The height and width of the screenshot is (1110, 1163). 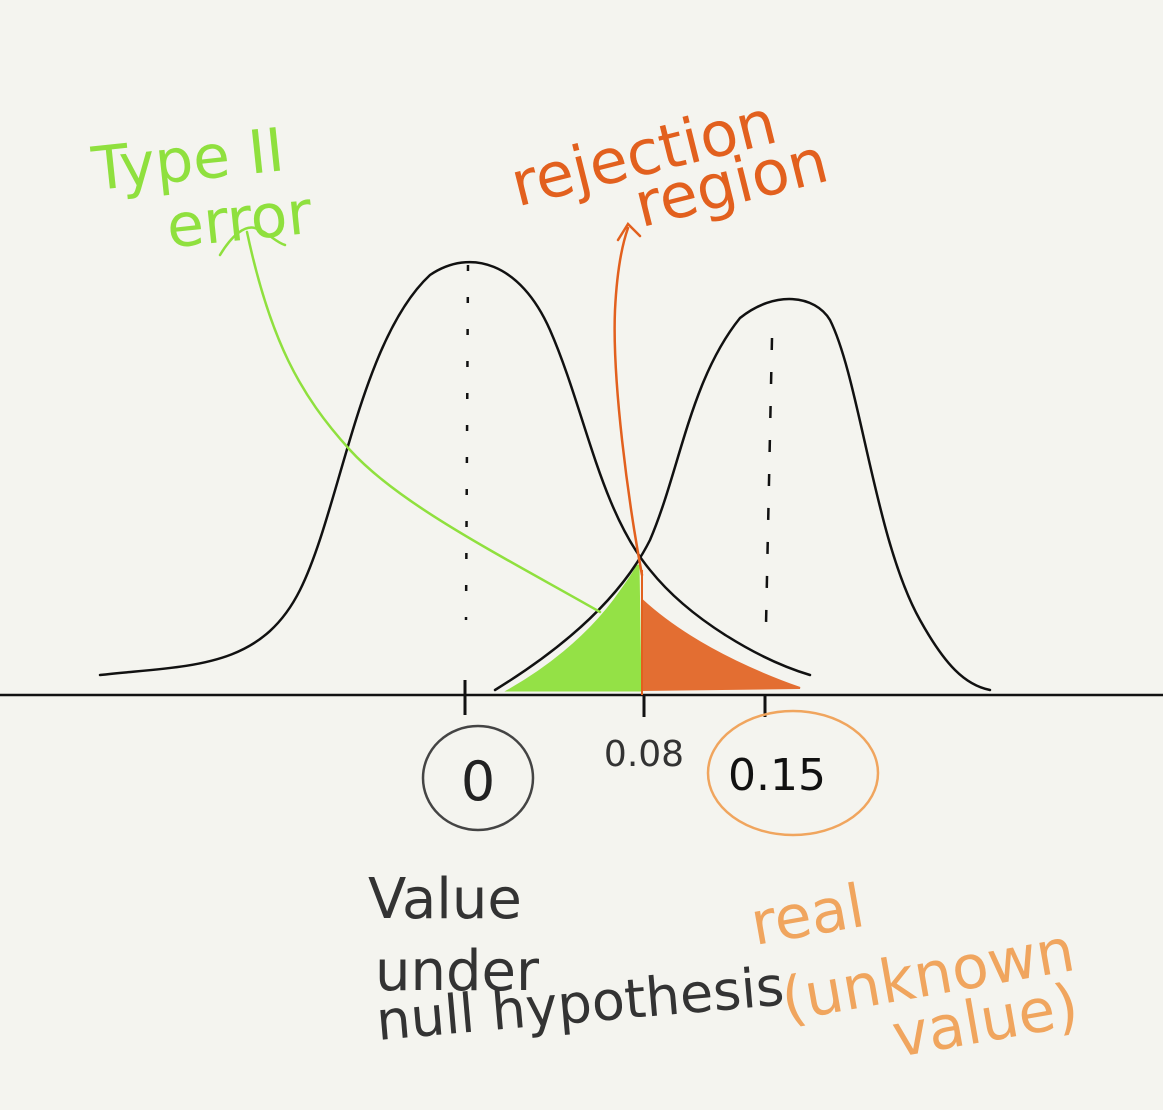 What do you see at coordinates (457, 971) in the screenshot?
I see `null-label-line2: under` at bounding box center [457, 971].